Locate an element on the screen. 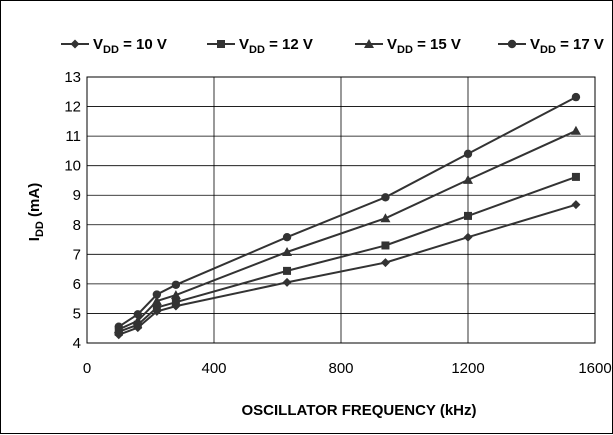 Image resolution: width=613 pixels, height=435 pixels. y-tick-label: 9 is located at coordinates (77, 195).